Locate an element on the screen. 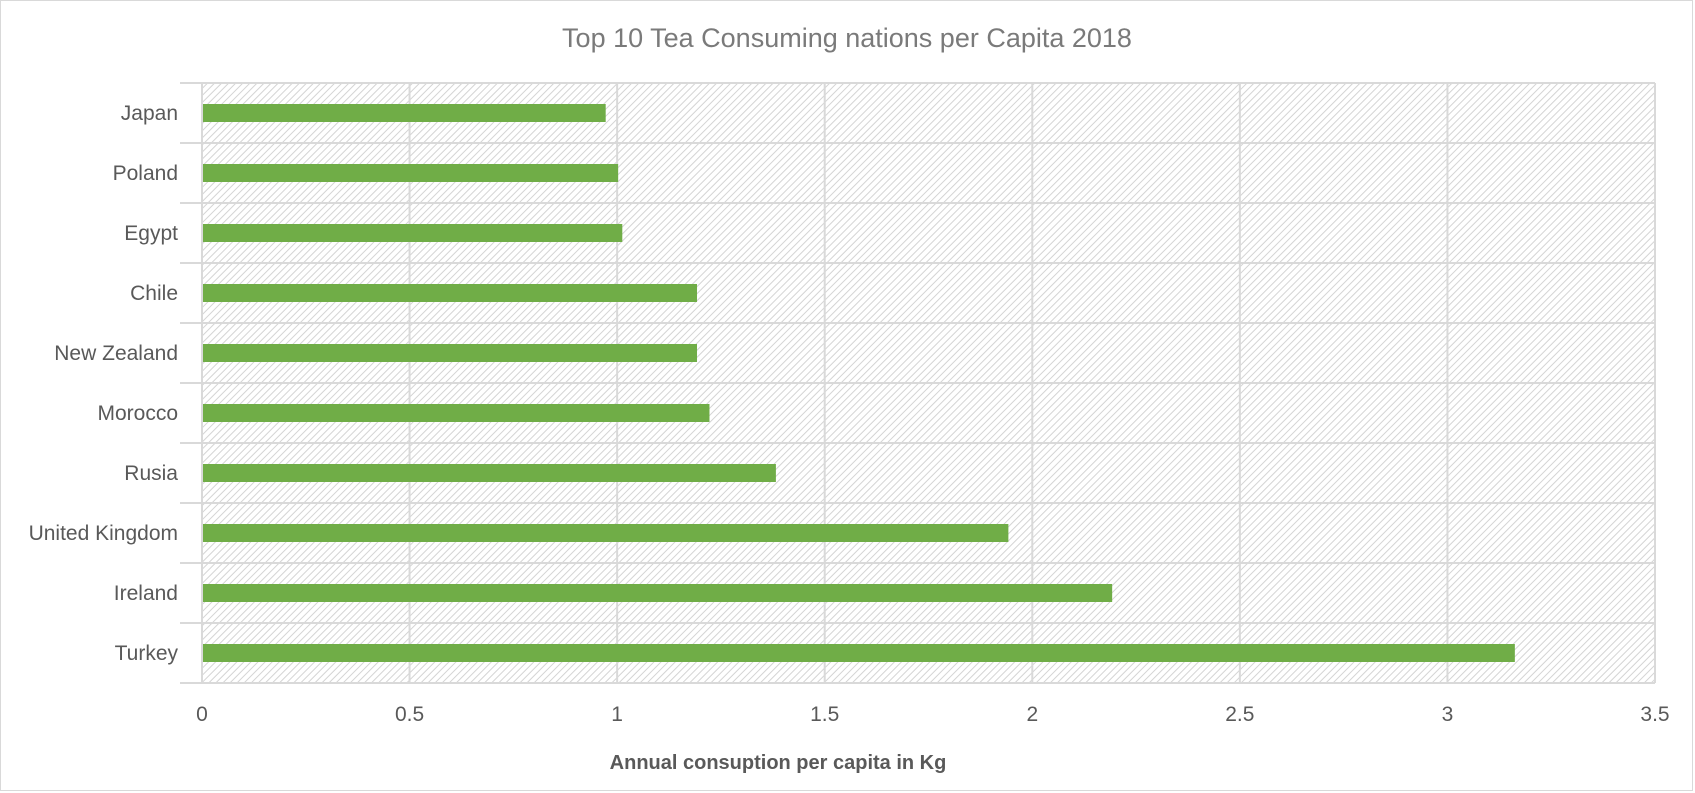 This screenshot has width=1695, height=793. x-tick-label: 2.5 is located at coordinates (1239, 714).